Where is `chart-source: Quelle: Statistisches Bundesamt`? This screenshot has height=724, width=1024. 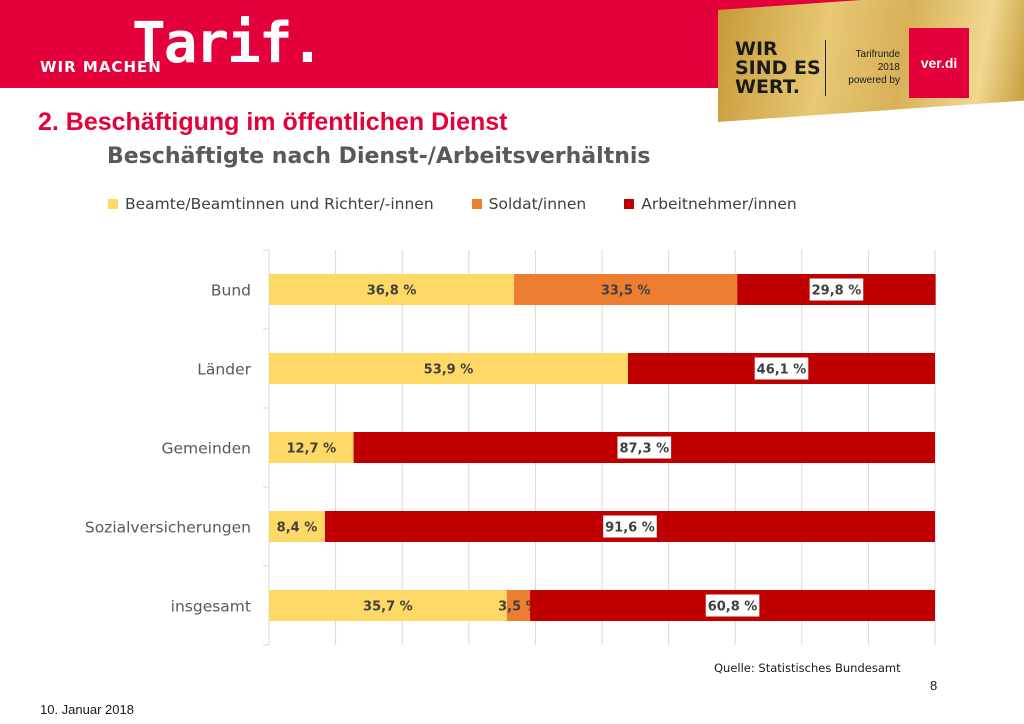 chart-source: Quelle: Statistisches Bundesamt is located at coordinates (807, 668).